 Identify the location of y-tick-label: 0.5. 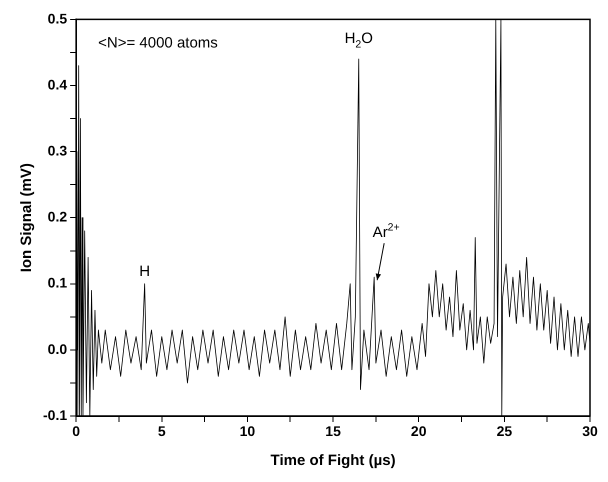
(58, 18).